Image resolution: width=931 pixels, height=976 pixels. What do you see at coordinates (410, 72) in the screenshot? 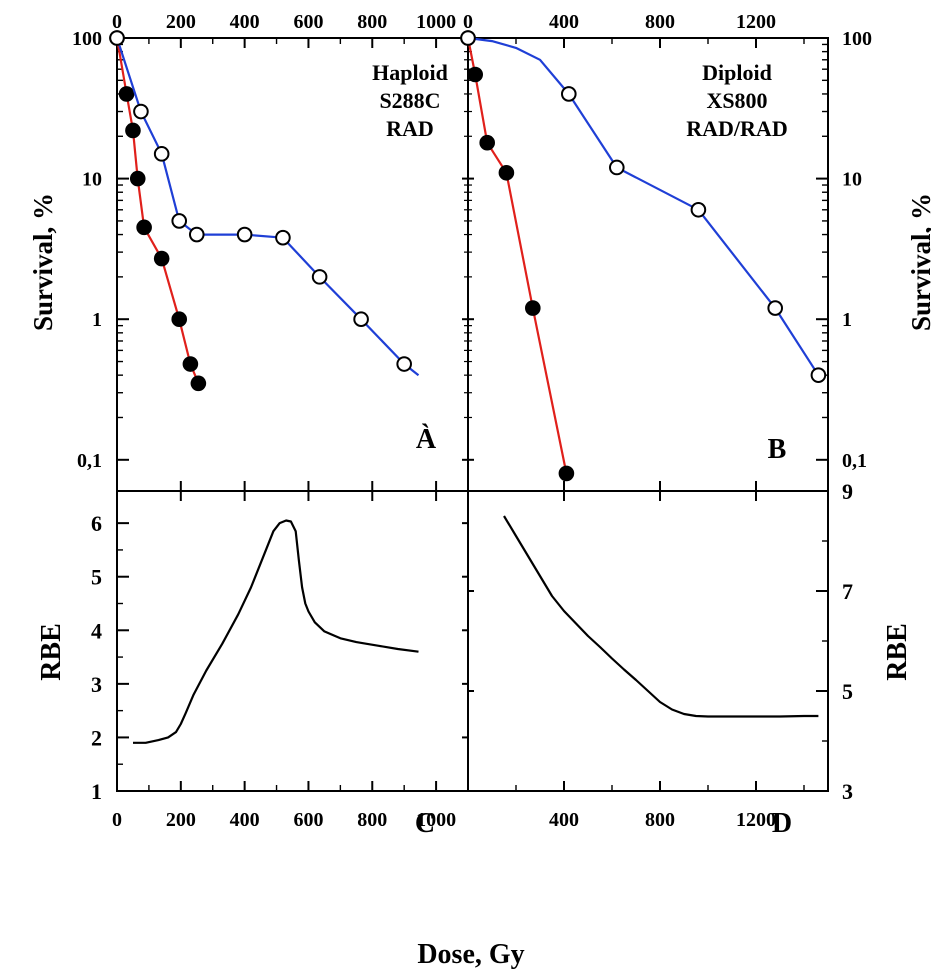
I see `panel-annotation-line: Haploid` at bounding box center [410, 72].